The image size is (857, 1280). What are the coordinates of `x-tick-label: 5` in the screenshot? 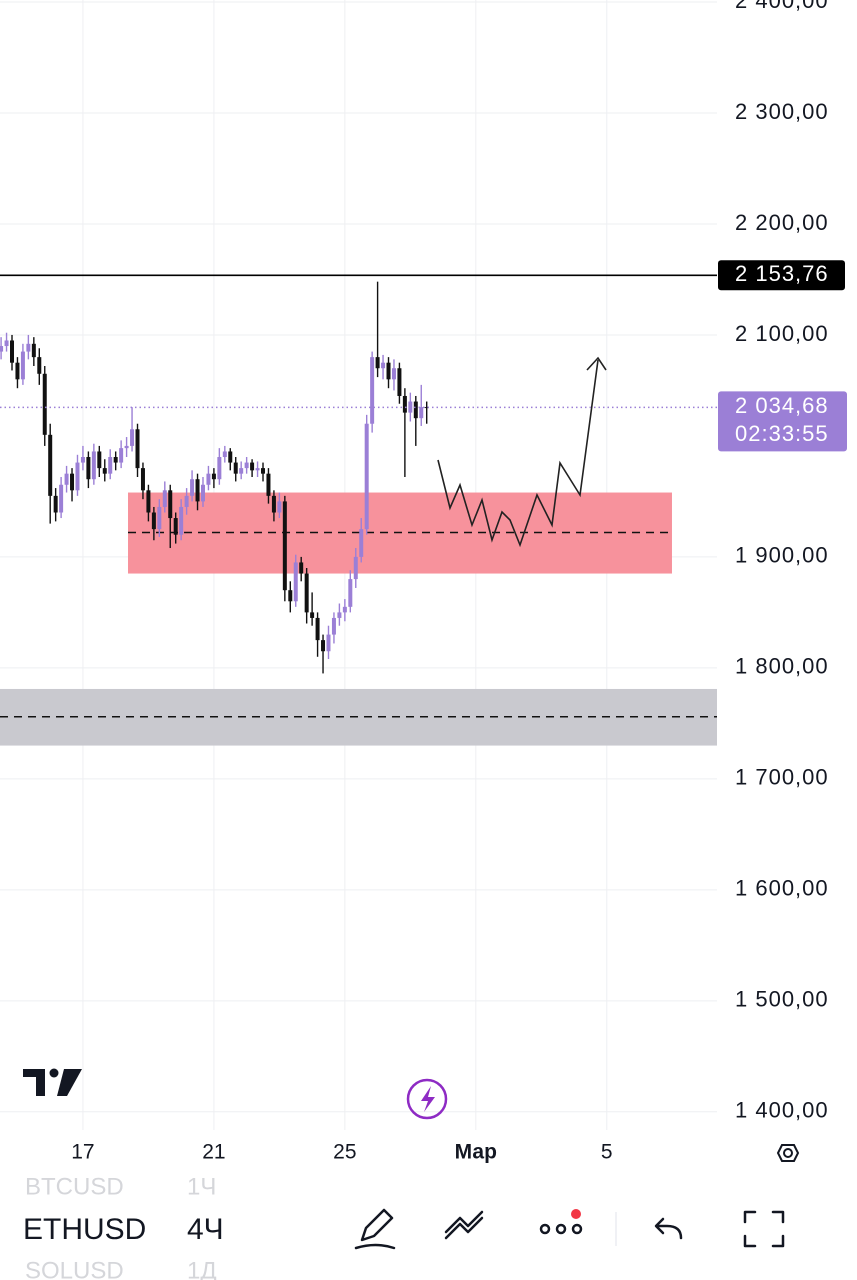 It's located at (607, 1152).